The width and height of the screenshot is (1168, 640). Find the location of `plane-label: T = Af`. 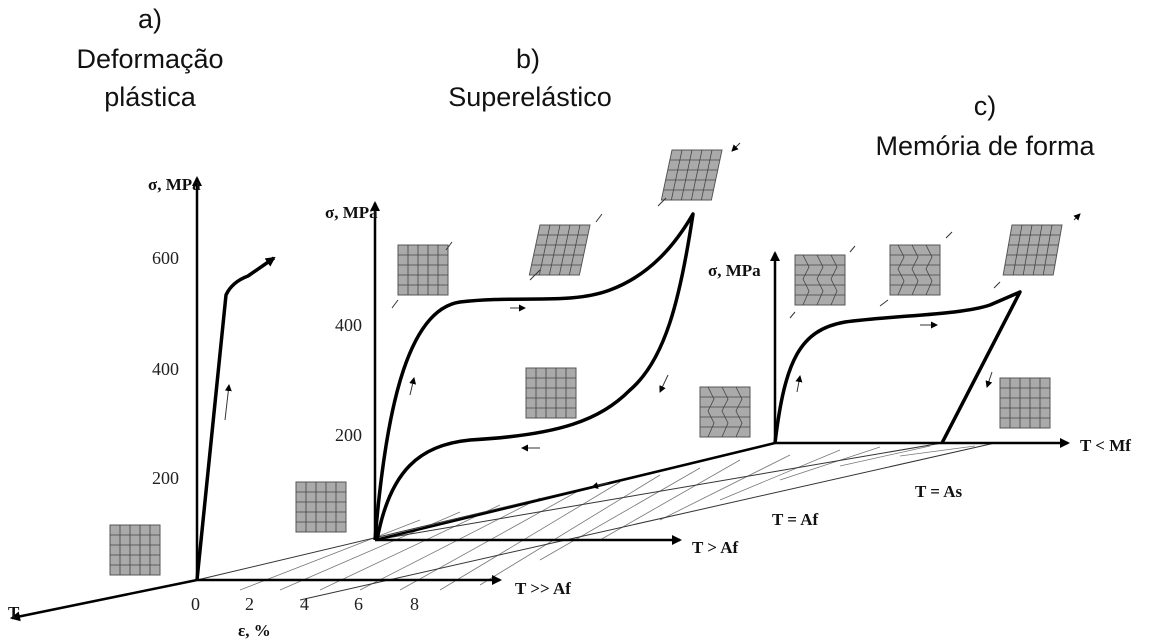

plane-label: T = Af is located at coordinates (795, 519).